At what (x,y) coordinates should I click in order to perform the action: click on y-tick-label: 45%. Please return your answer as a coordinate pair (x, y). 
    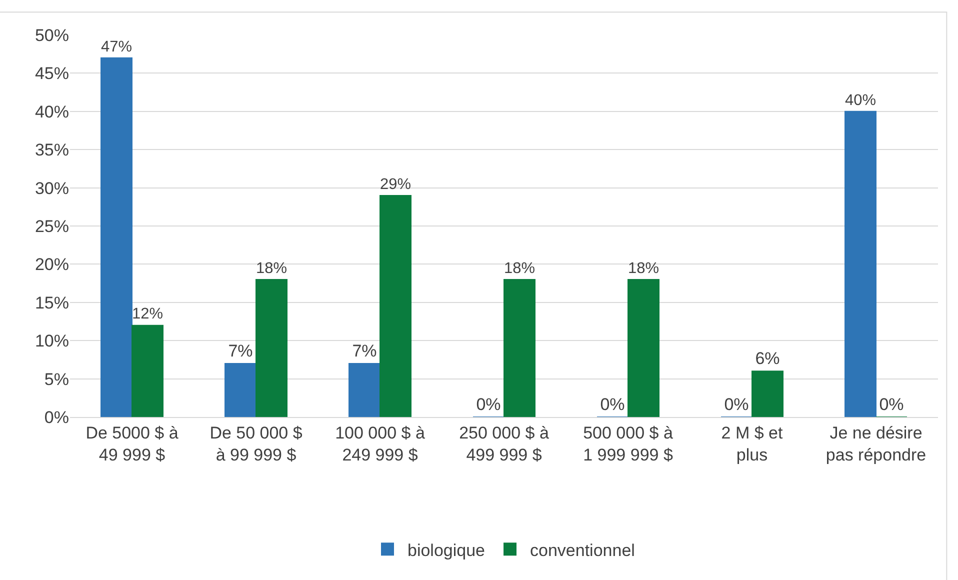
    Looking at the image, I should click on (51, 74).